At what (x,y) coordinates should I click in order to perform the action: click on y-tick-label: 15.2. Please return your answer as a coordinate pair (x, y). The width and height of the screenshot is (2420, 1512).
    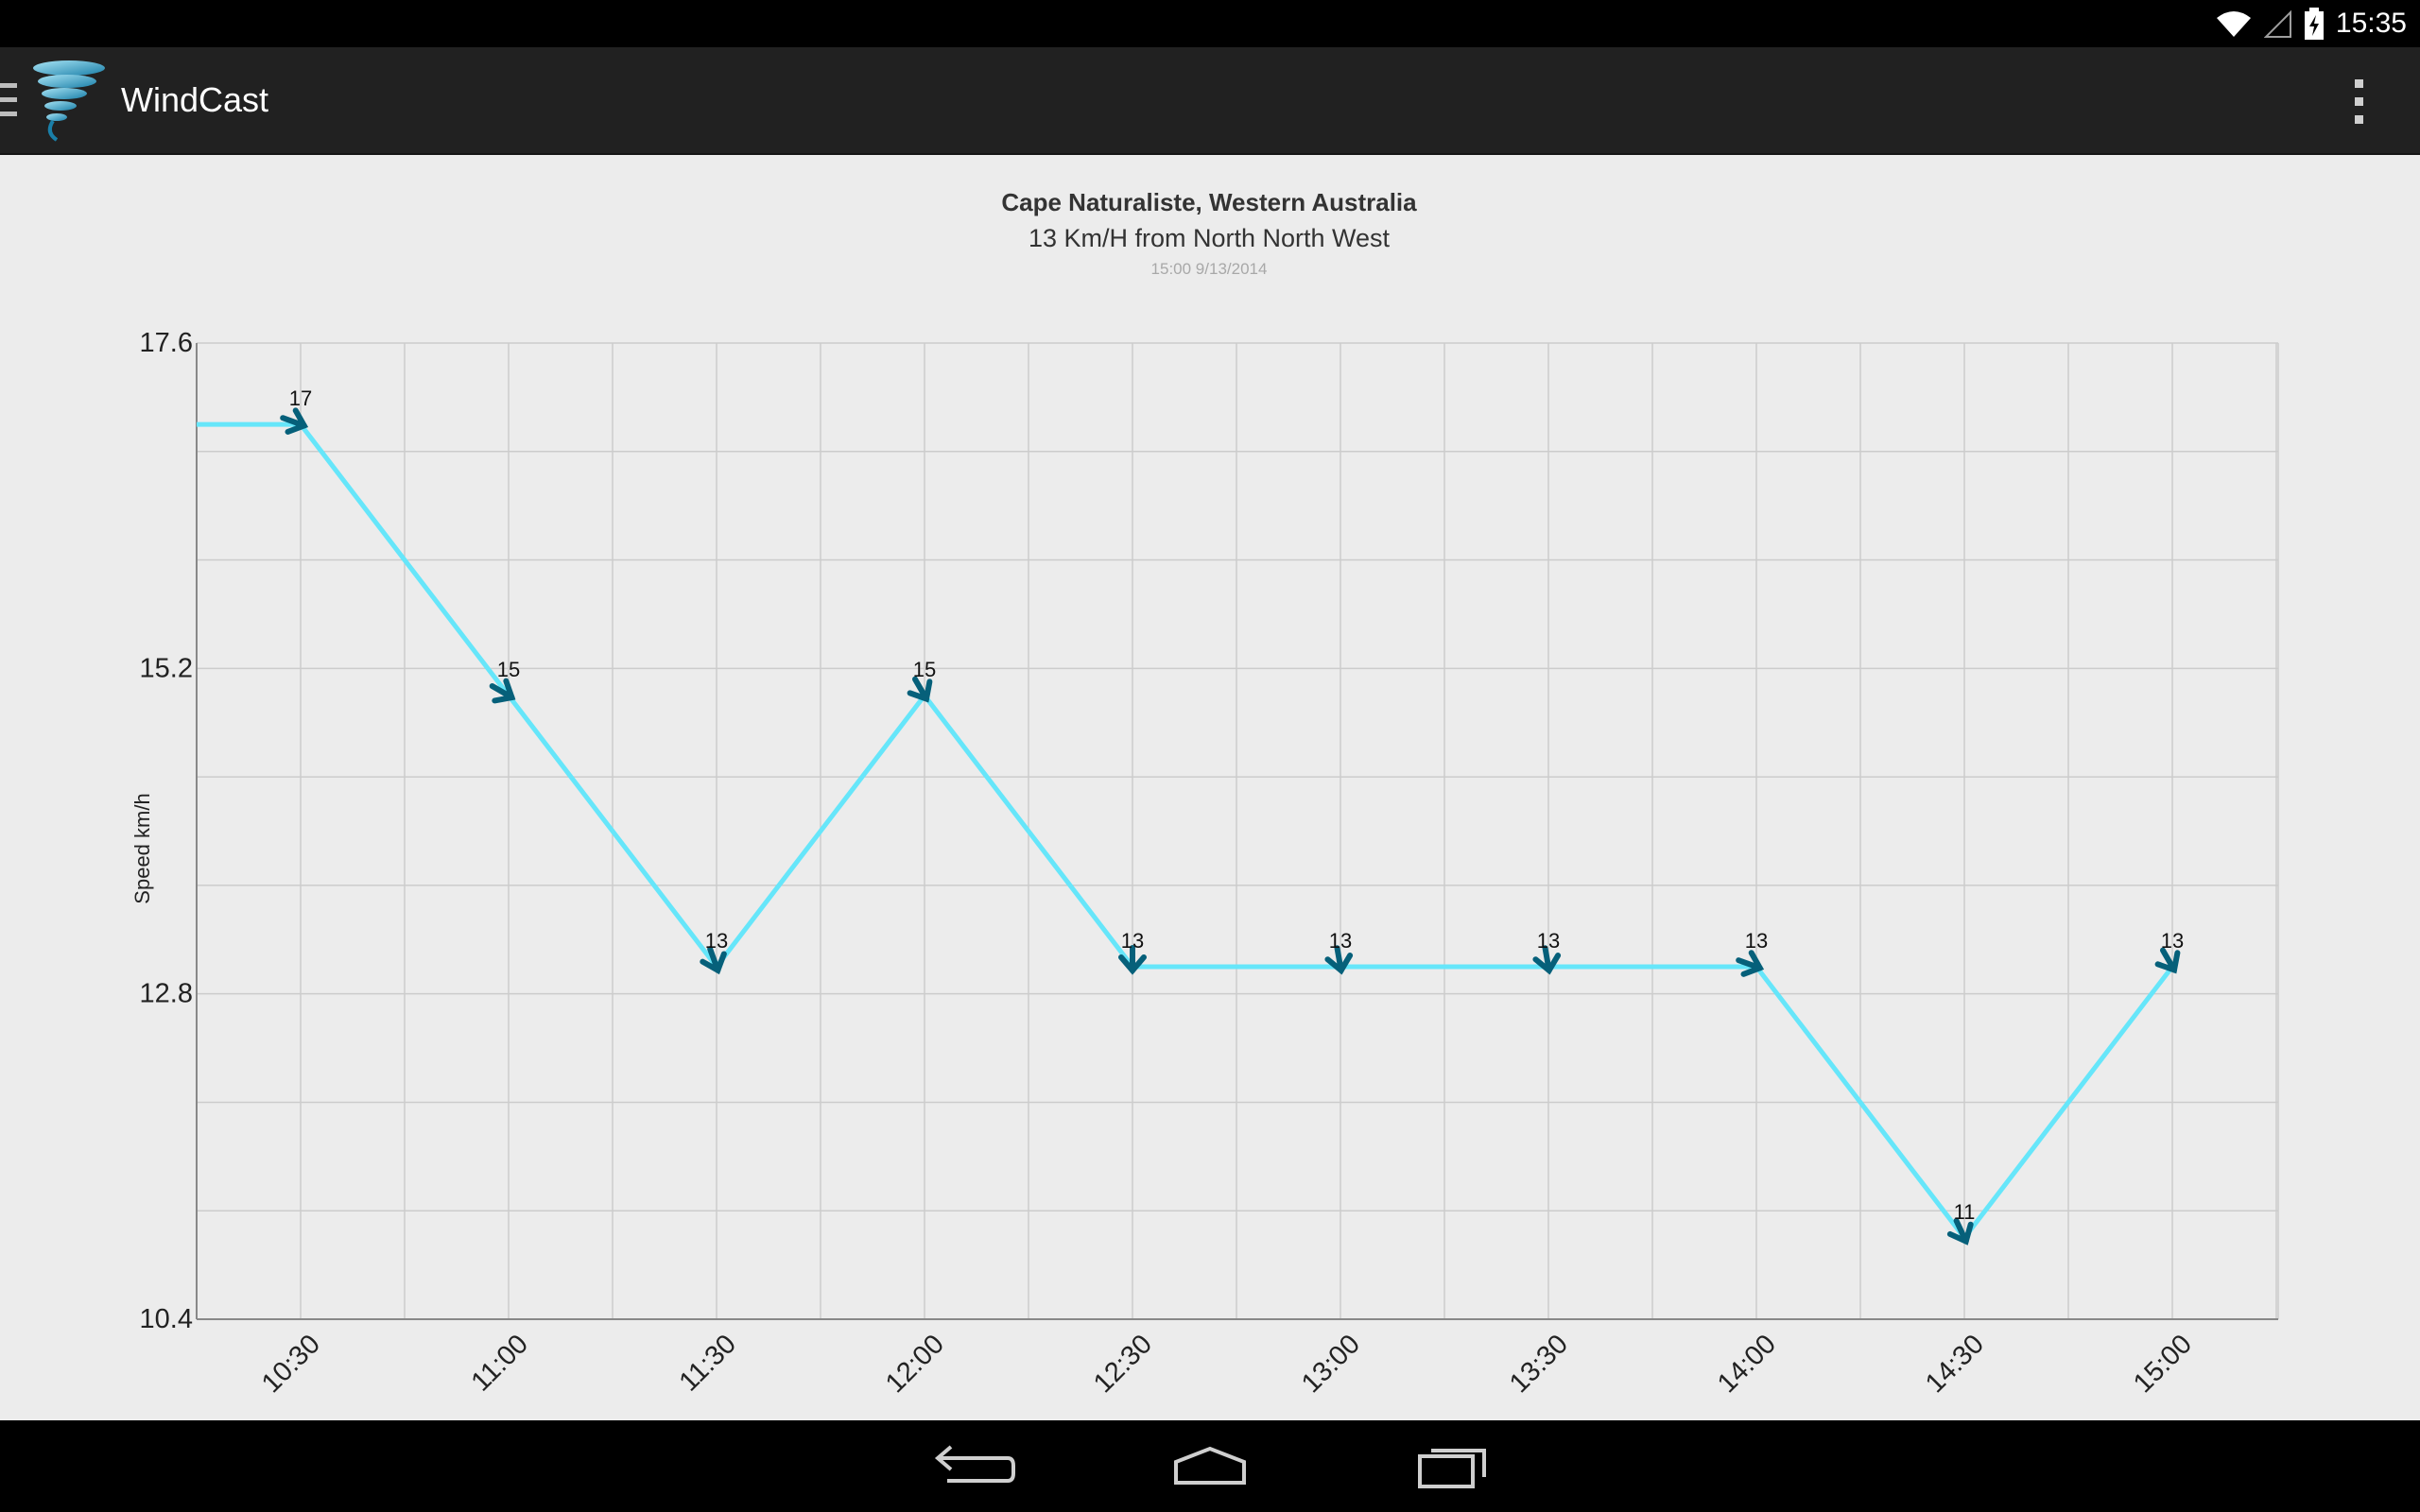
    Looking at the image, I should click on (166, 668).